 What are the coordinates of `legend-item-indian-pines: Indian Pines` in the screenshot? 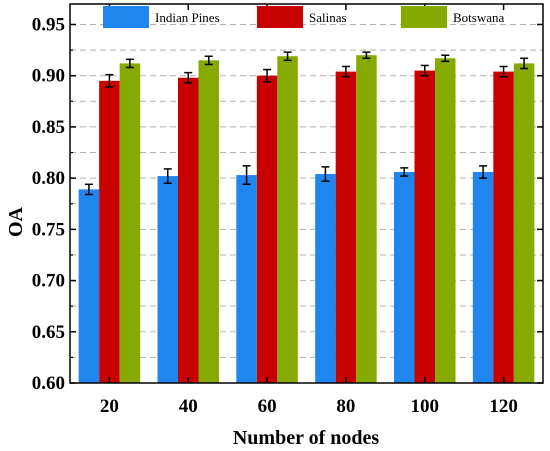 It's located at (161, 17).